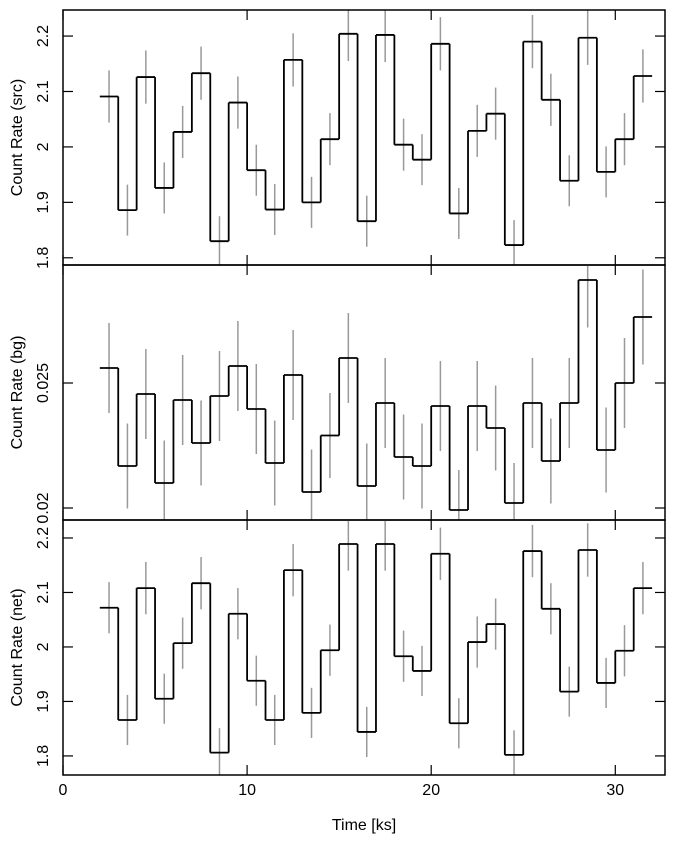 The width and height of the screenshot is (676, 846). I want to click on y-axis-label: Count Rate (bg), so click(17, 393).